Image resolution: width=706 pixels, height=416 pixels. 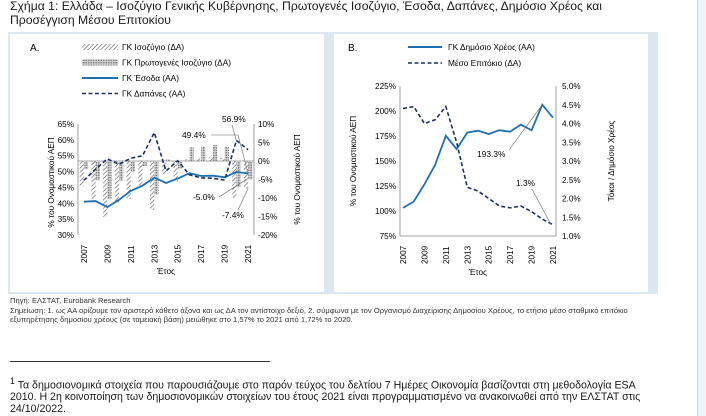 I want to click on left-tick-label: 75%, so click(x=388, y=236).